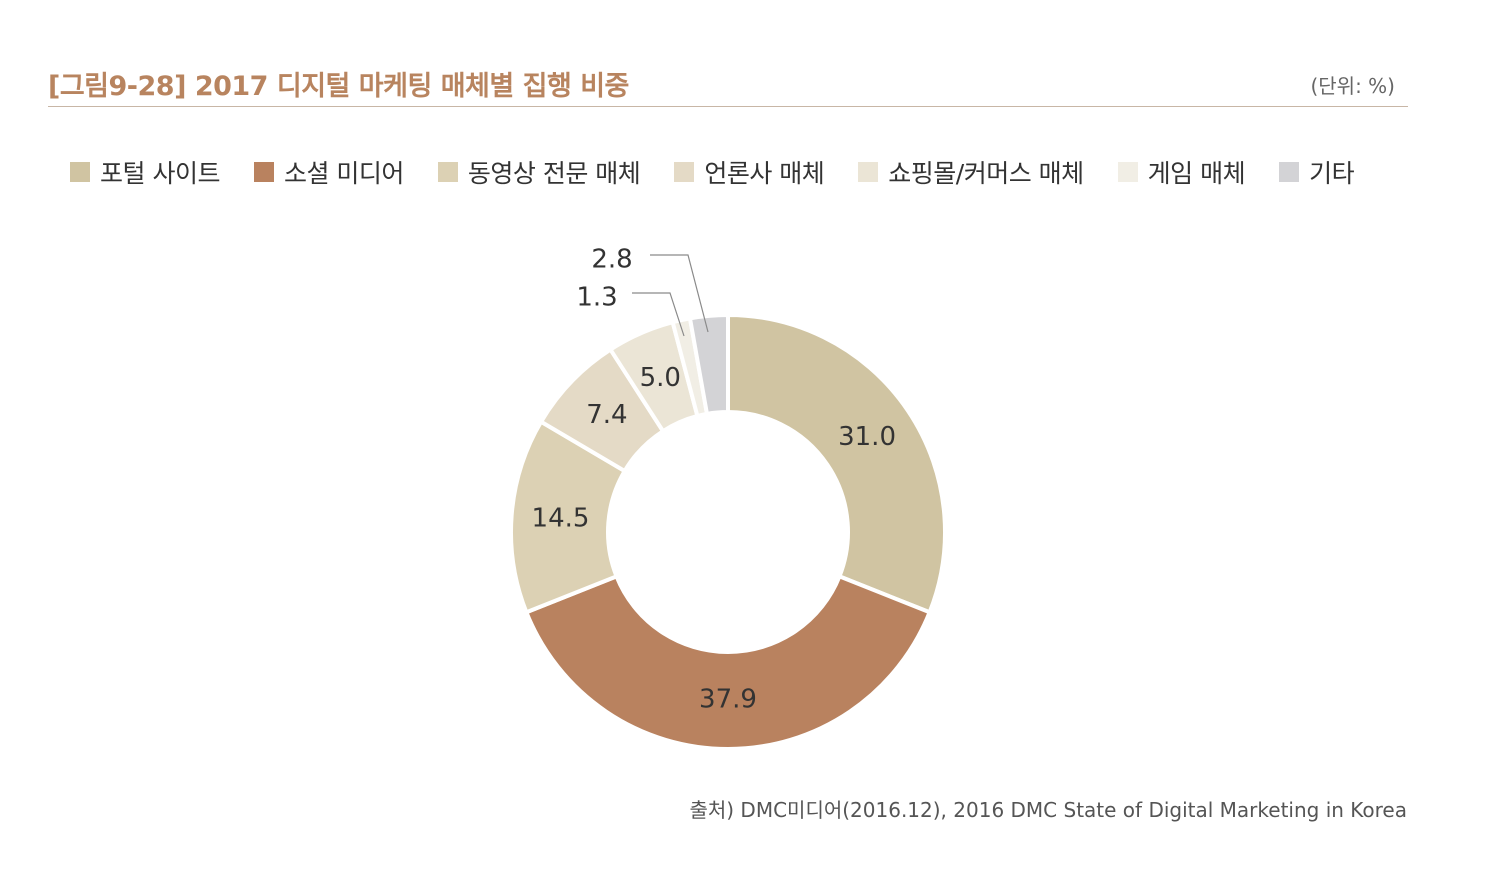 Image resolution: width=1497 pixels, height=894 pixels. I want to click on legend-item: 포털 사이트, so click(145, 172).